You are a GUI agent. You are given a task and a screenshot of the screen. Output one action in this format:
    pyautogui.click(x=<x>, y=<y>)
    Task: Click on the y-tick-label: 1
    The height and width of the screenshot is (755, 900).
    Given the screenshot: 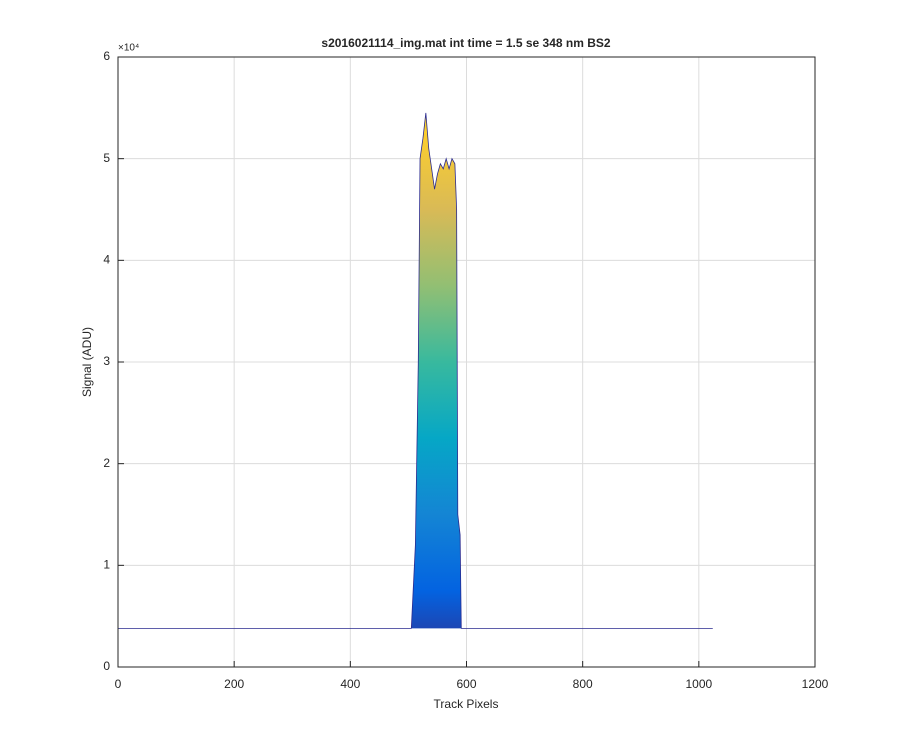 What is the action you would take?
    pyautogui.click(x=106, y=565)
    